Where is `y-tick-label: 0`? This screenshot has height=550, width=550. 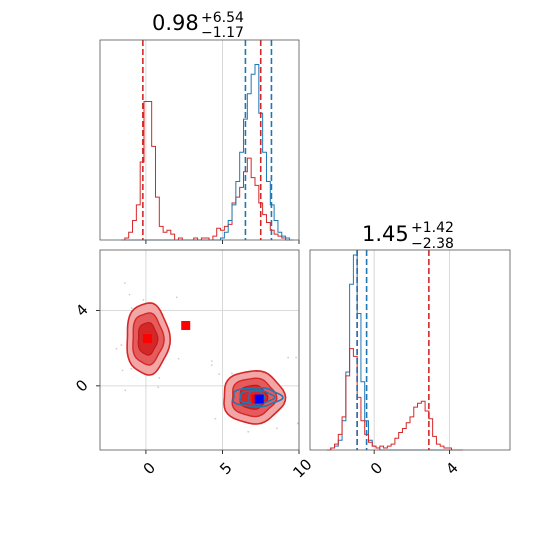
y-tick-label: 0 is located at coordinates (81, 385).